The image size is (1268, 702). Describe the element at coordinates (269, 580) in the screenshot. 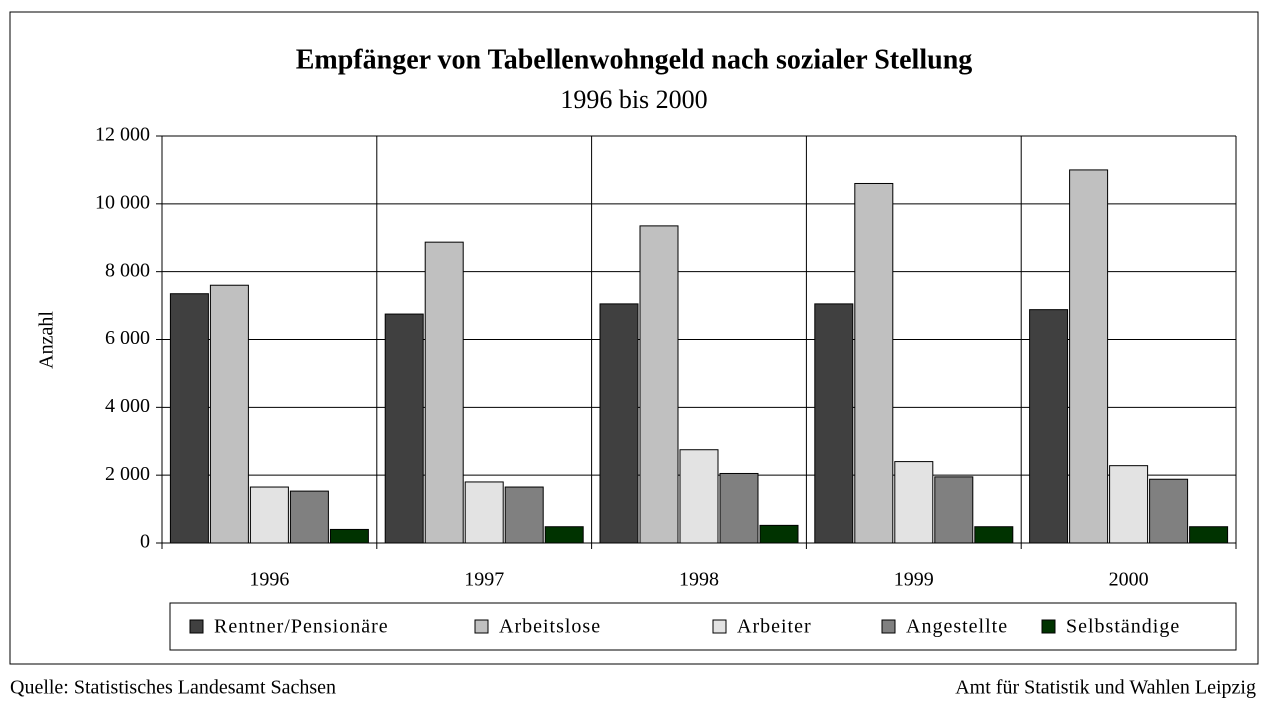

I see `x-tick-label: 1996` at that location.